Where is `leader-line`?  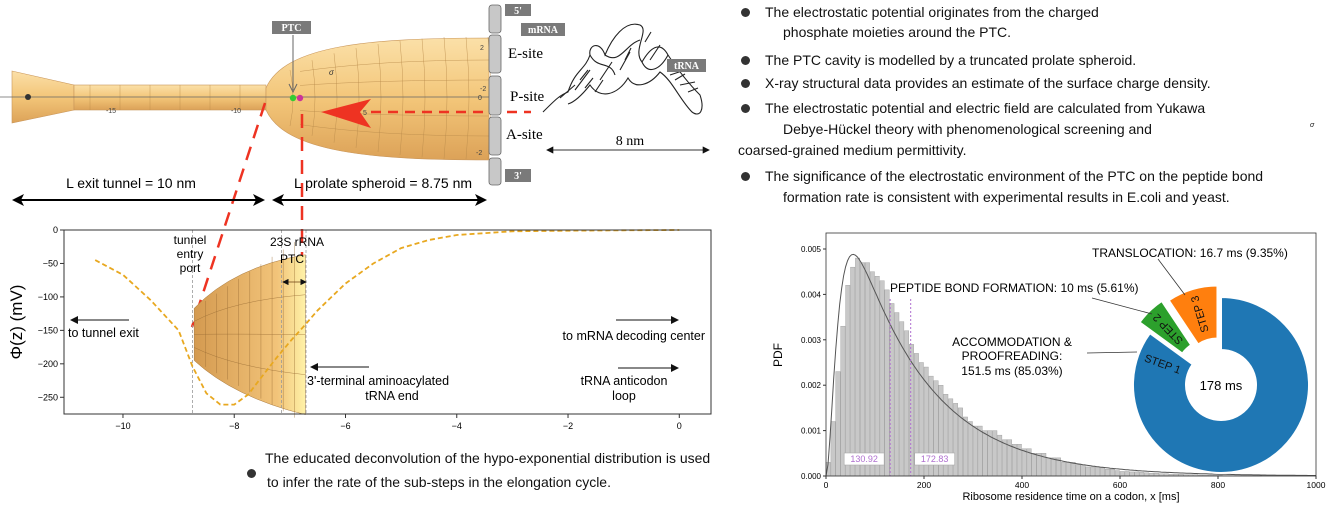 leader-line is located at coordinates (1112, 352).